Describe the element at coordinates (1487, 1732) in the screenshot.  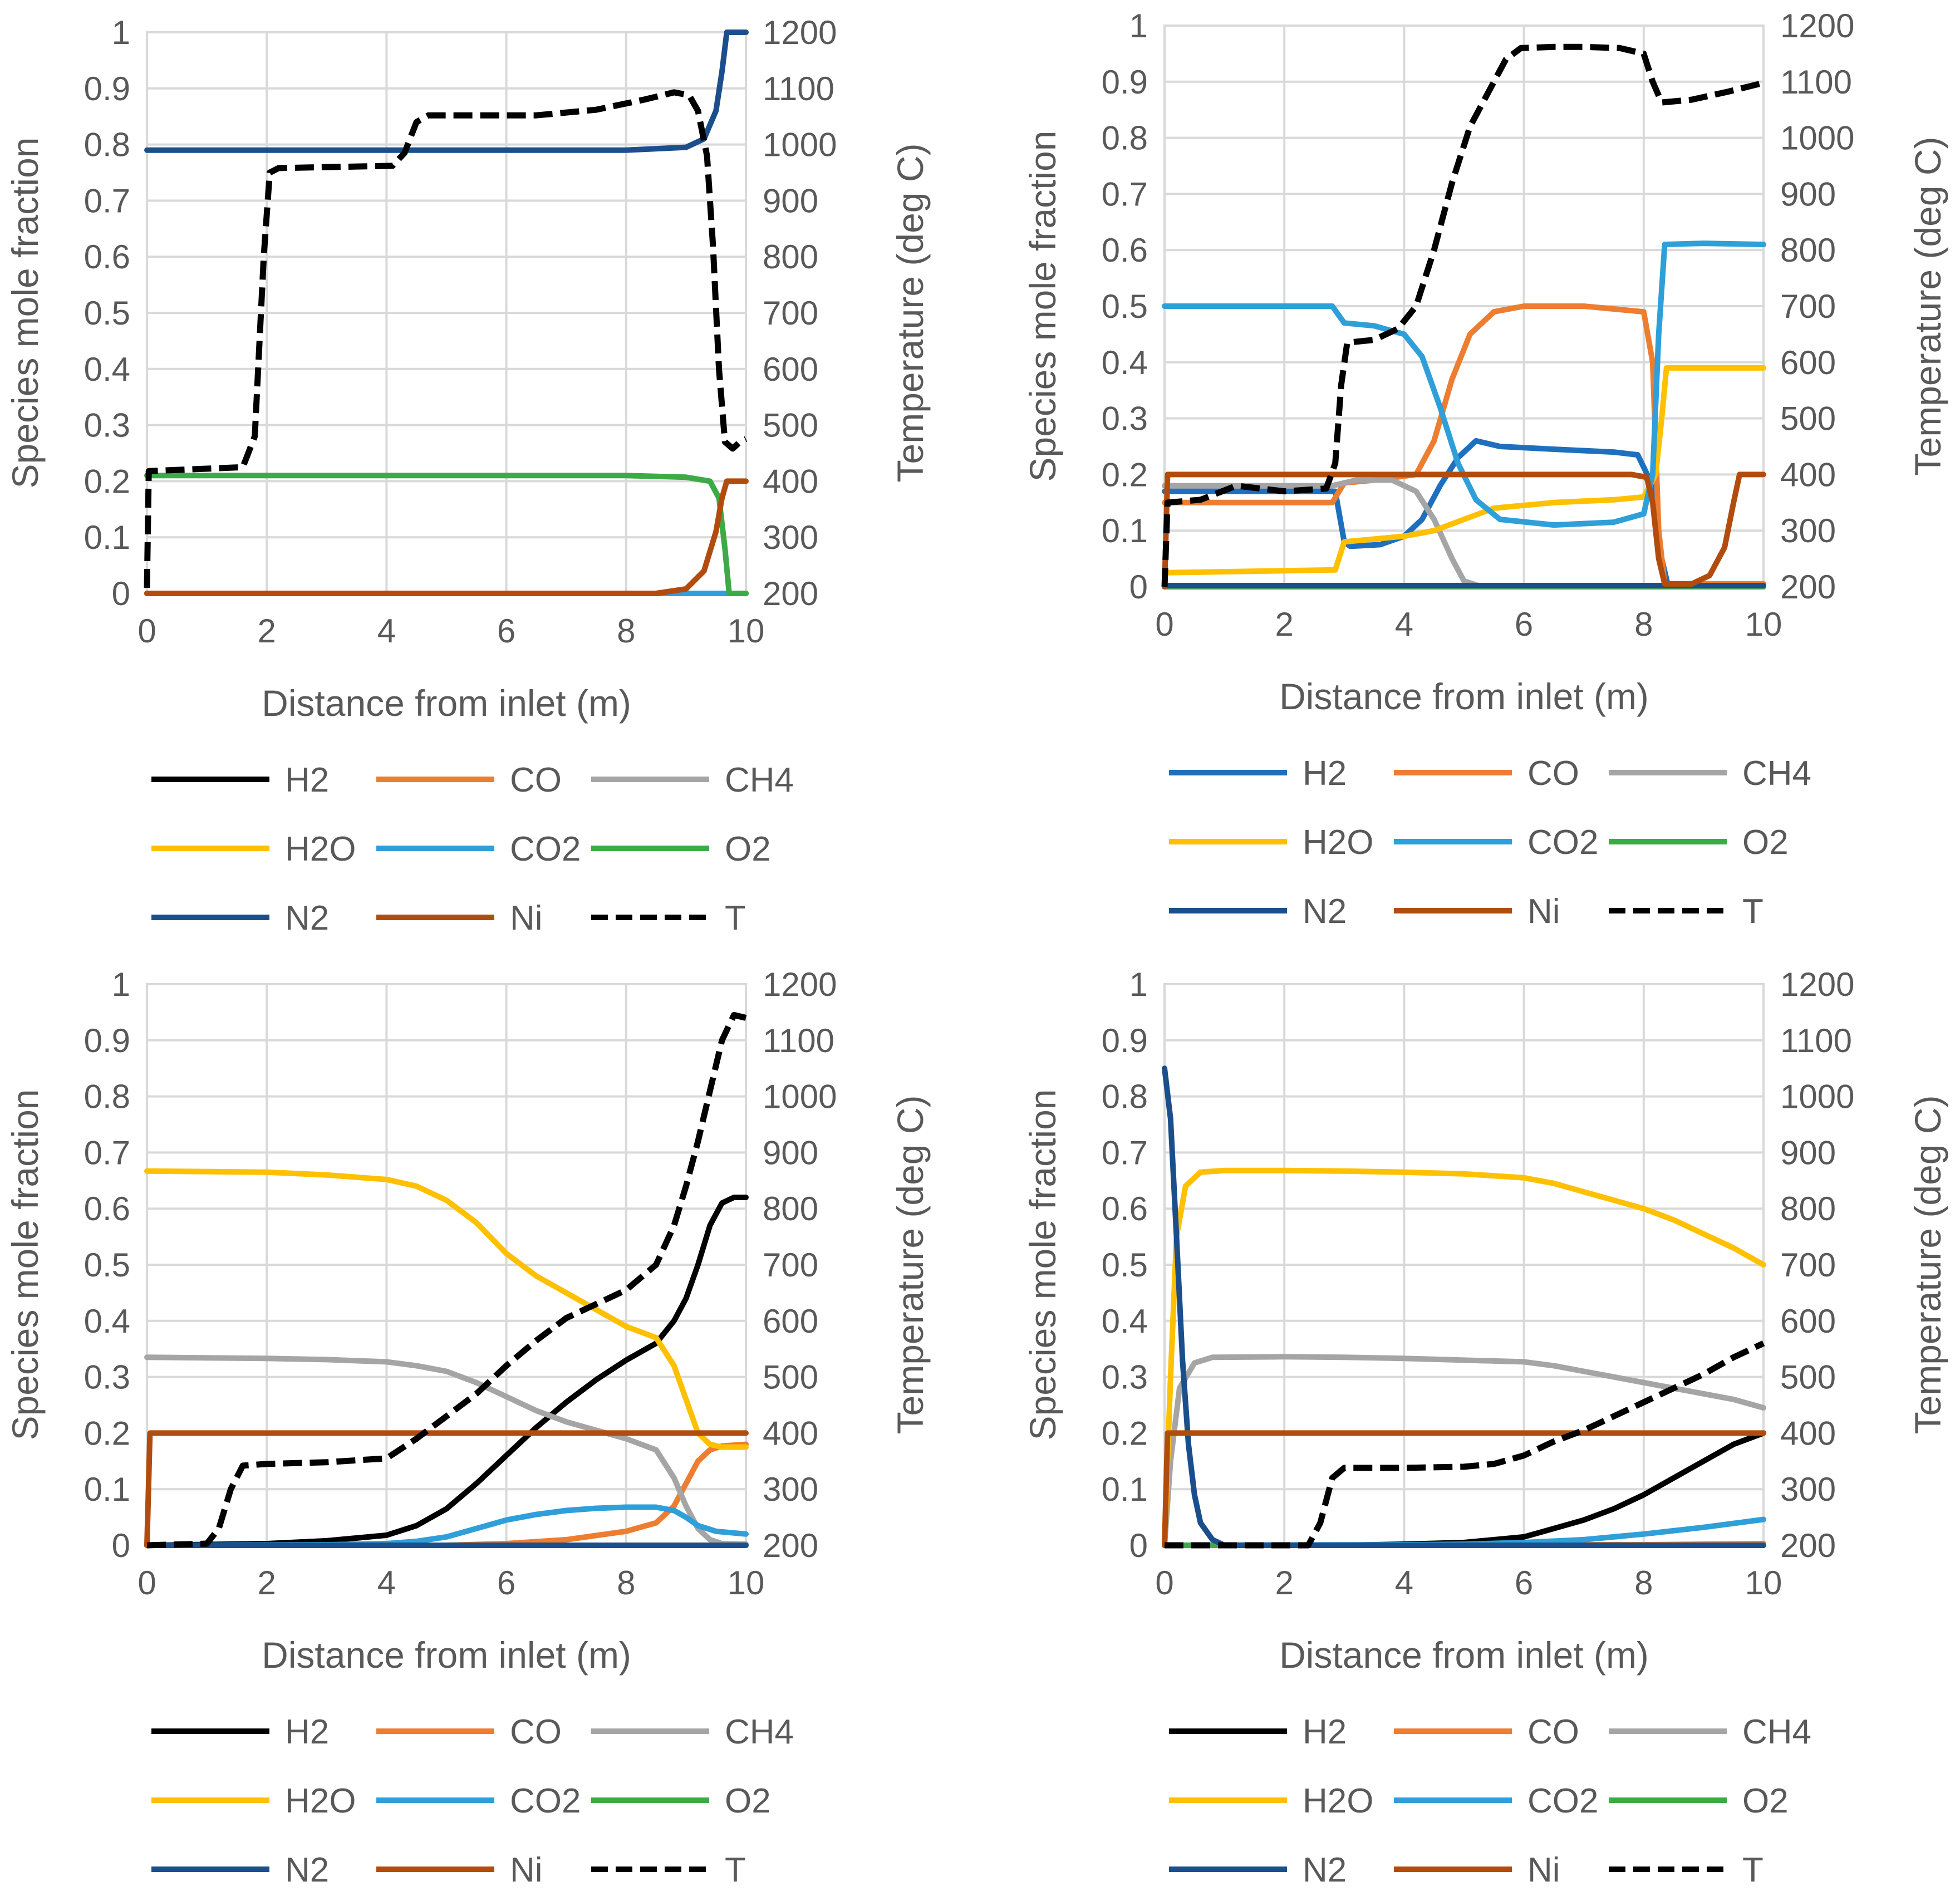
I see `legend-item-co: CO` at that location.